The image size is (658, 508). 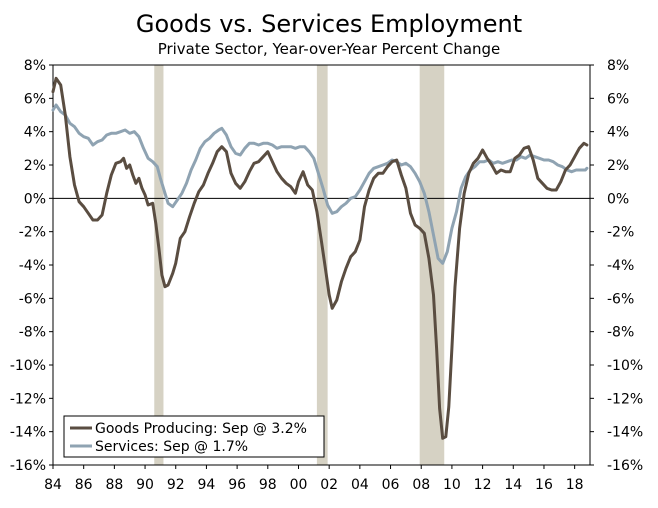 I want to click on y-tick-label-right: -12%, so click(x=625, y=399).